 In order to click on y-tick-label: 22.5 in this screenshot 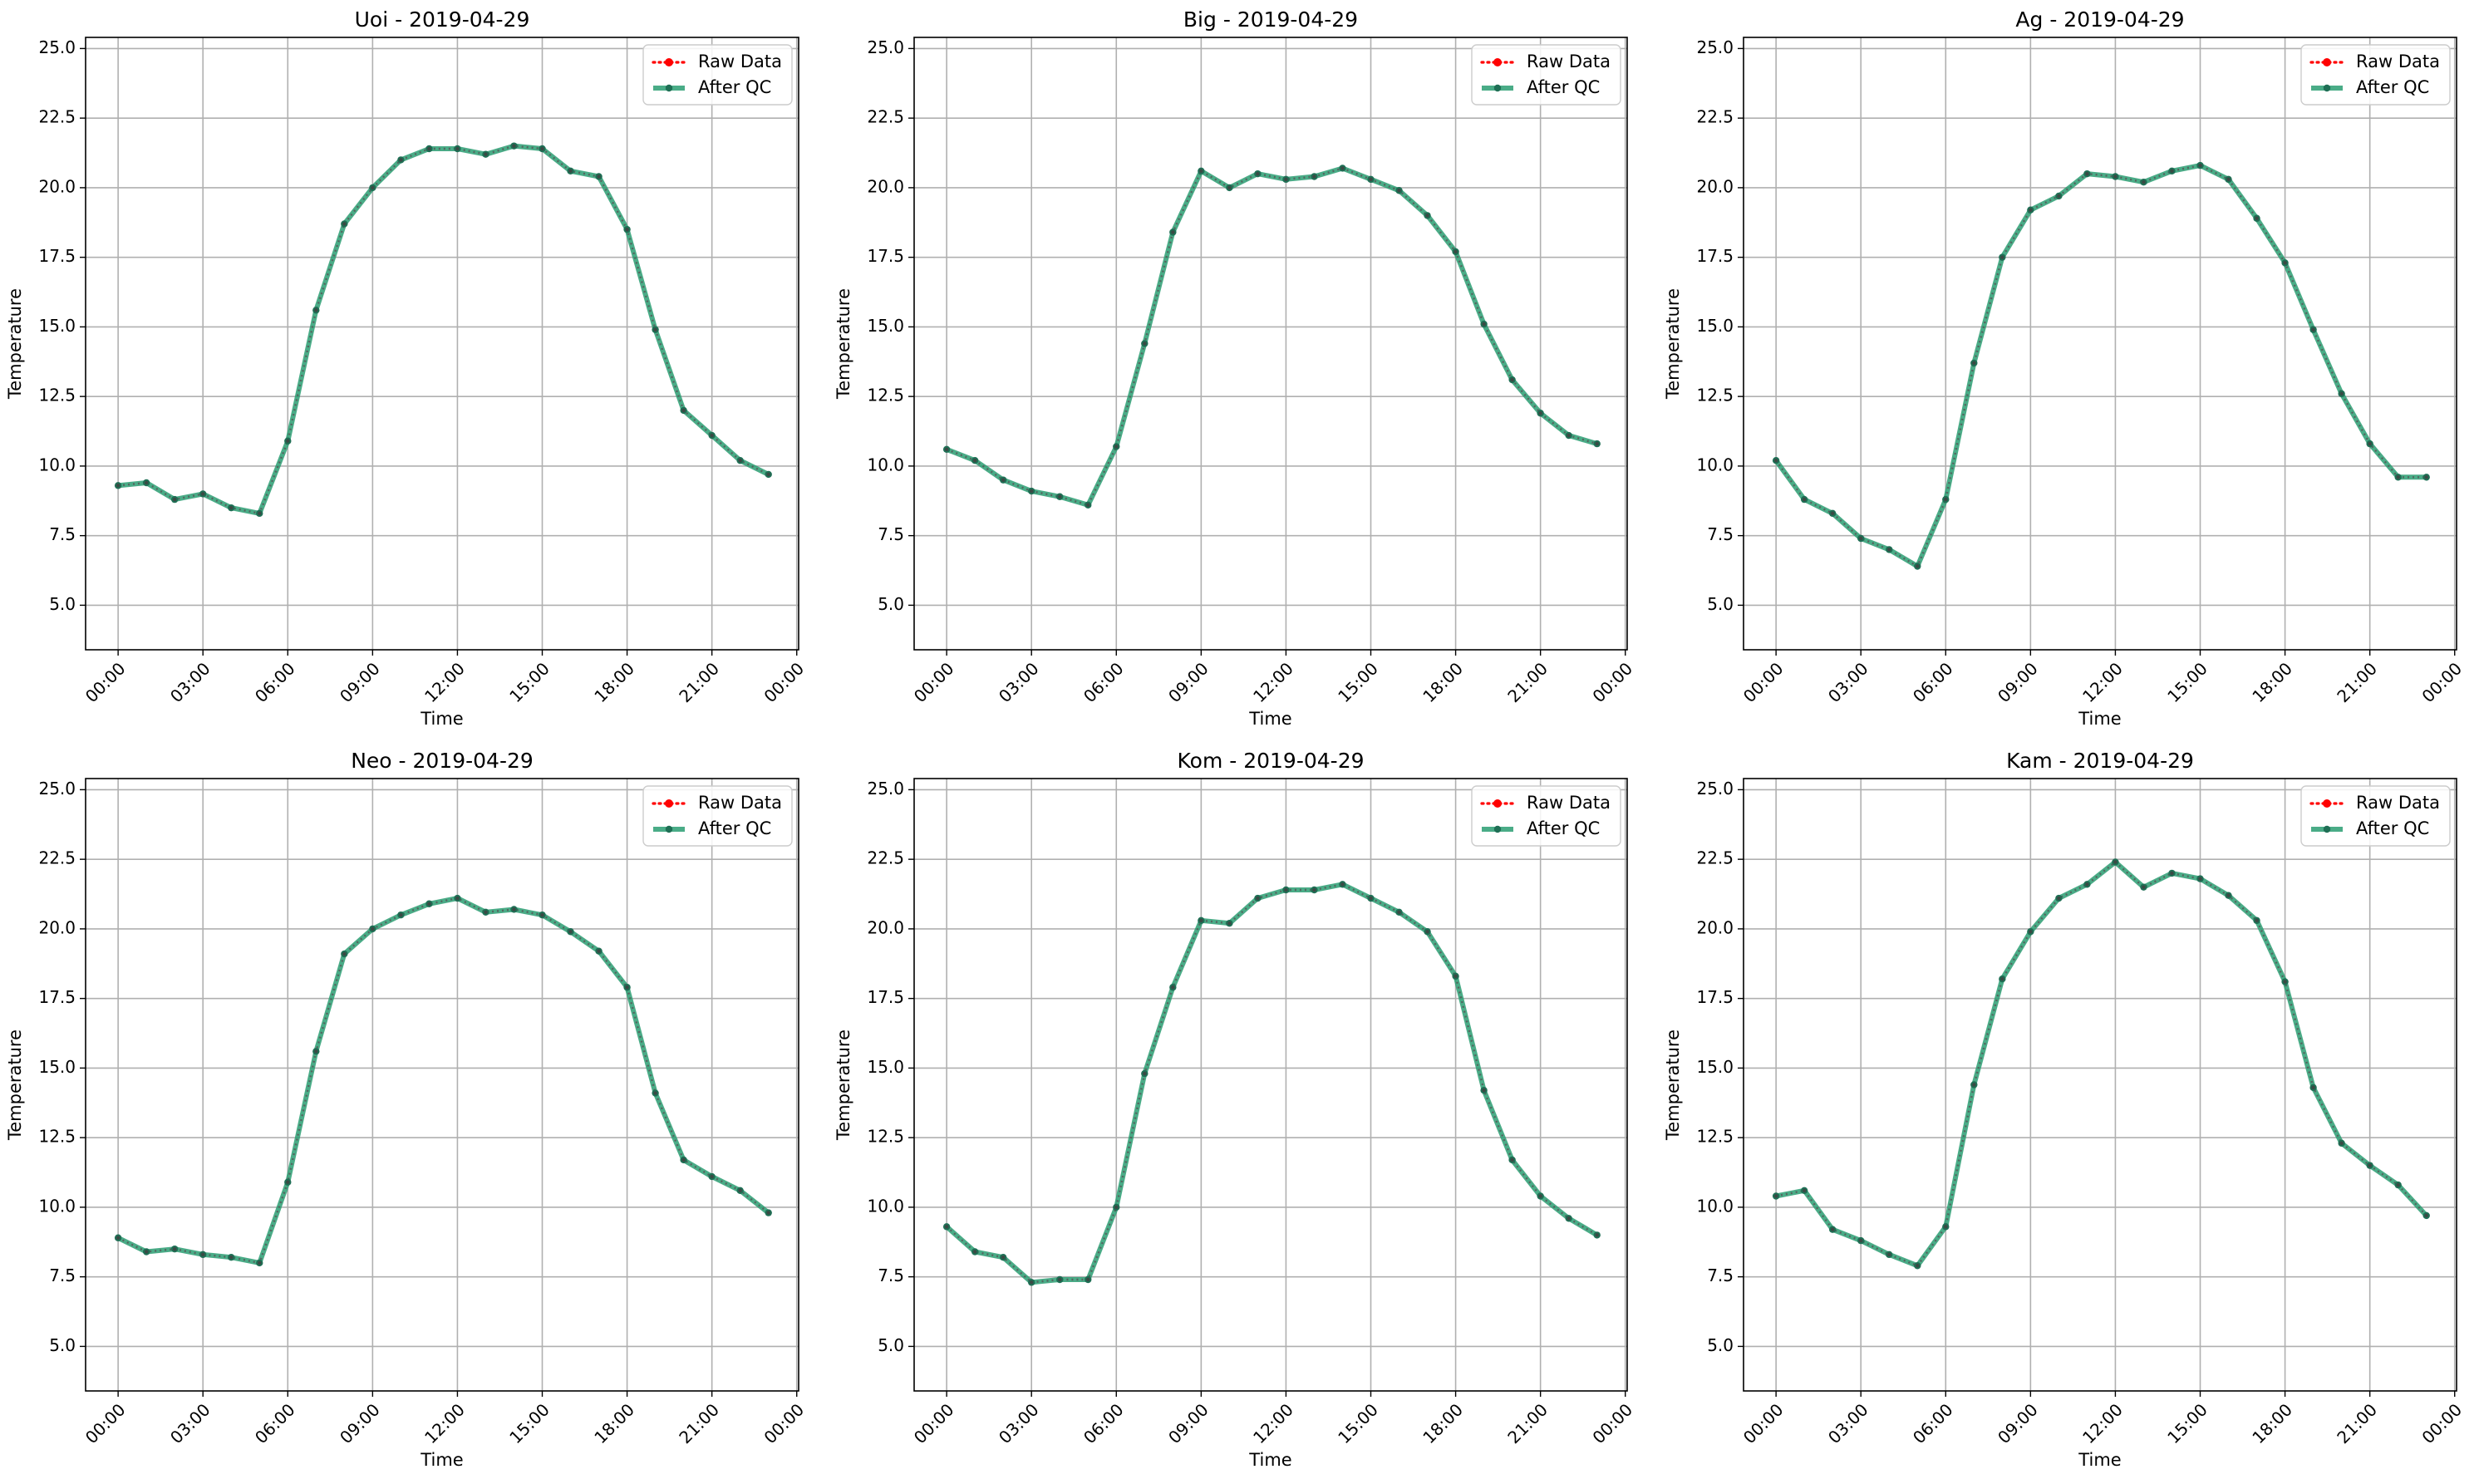, I will do `click(886, 117)`.